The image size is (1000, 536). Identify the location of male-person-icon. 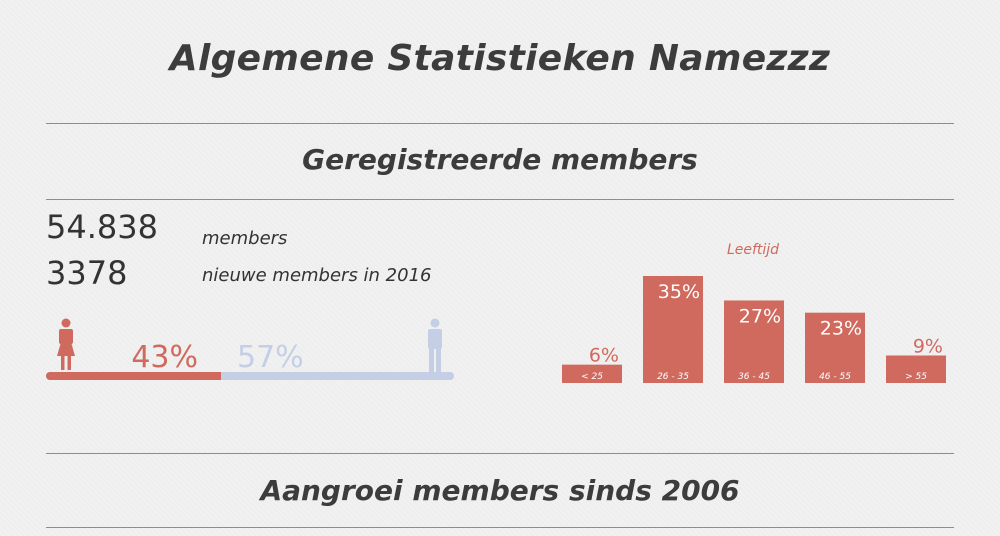
(435, 345).